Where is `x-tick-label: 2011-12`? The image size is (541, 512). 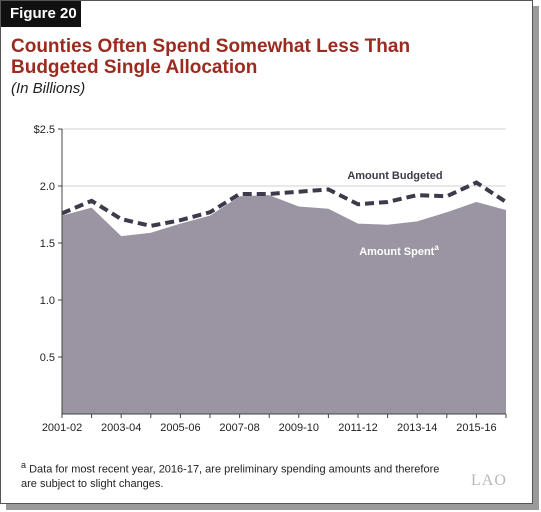 x-tick-label: 2011-12 is located at coordinates (358, 428).